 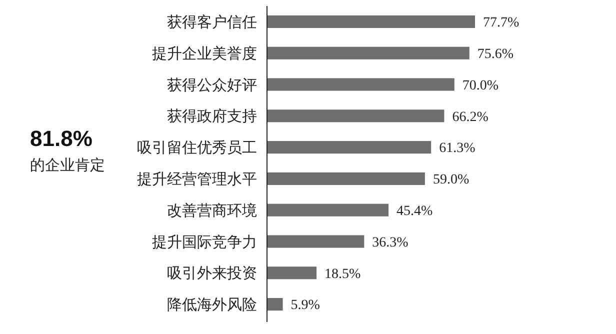 What do you see at coordinates (212, 22) in the screenshot?
I see `y-tick-label: 获得客户信任` at bounding box center [212, 22].